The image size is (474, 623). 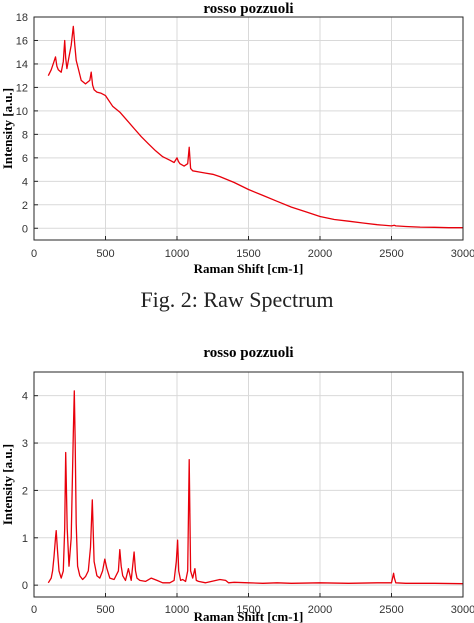 What do you see at coordinates (25, 135) in the screenshot?
I see `y-tick-label: 8` at bounding box center [25, 135].